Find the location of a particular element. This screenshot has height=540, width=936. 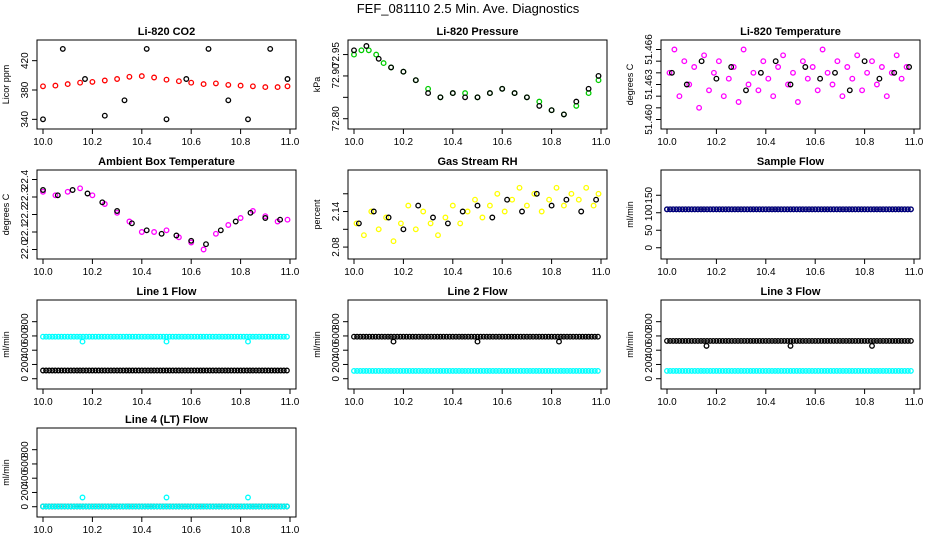

y-tick-label: 22.2 is located at coordinates (25, 214).